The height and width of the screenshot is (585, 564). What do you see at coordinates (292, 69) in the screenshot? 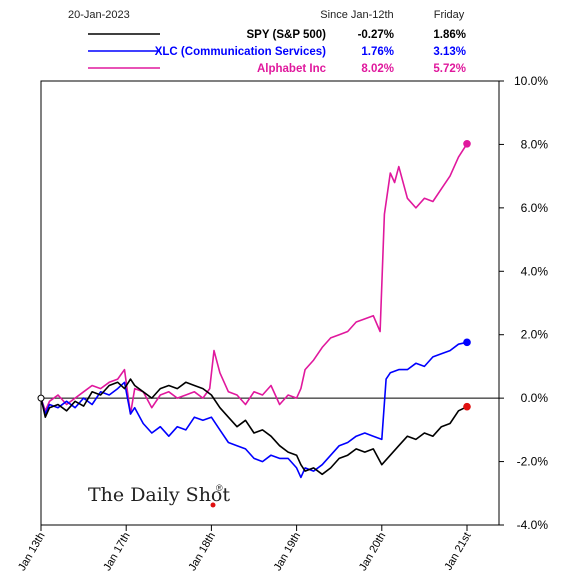
I see `legend-series-name: Alphabet Inc` at bounding box center [292, 69].